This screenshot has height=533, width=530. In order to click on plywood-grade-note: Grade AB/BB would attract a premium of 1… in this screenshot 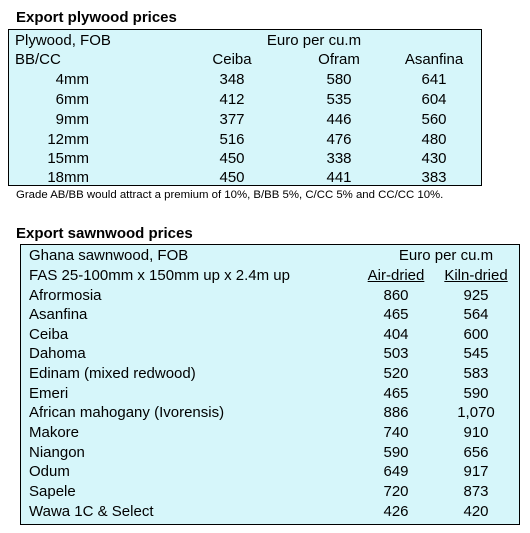, I will do `click(230, 195)`.